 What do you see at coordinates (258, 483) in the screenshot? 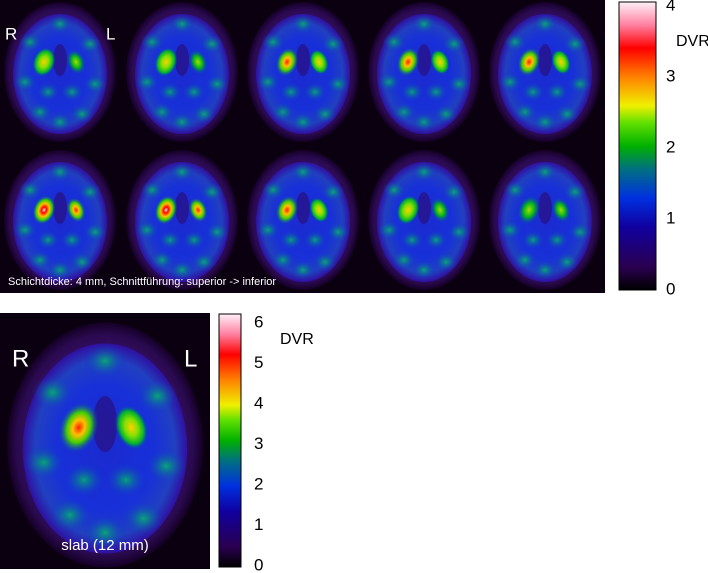
I see `colorbar-tick-label: 2` at bounding box center [258, 483].